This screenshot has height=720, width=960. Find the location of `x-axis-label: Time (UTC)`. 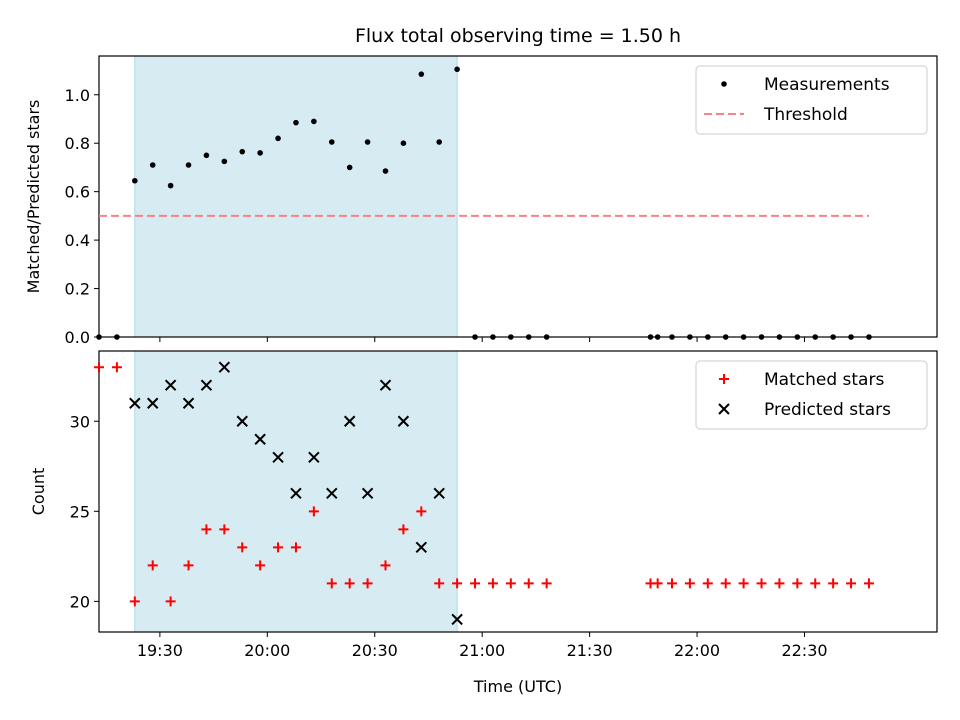

x-axis-label: Time (UTC) is located at coordinates (517, 686).